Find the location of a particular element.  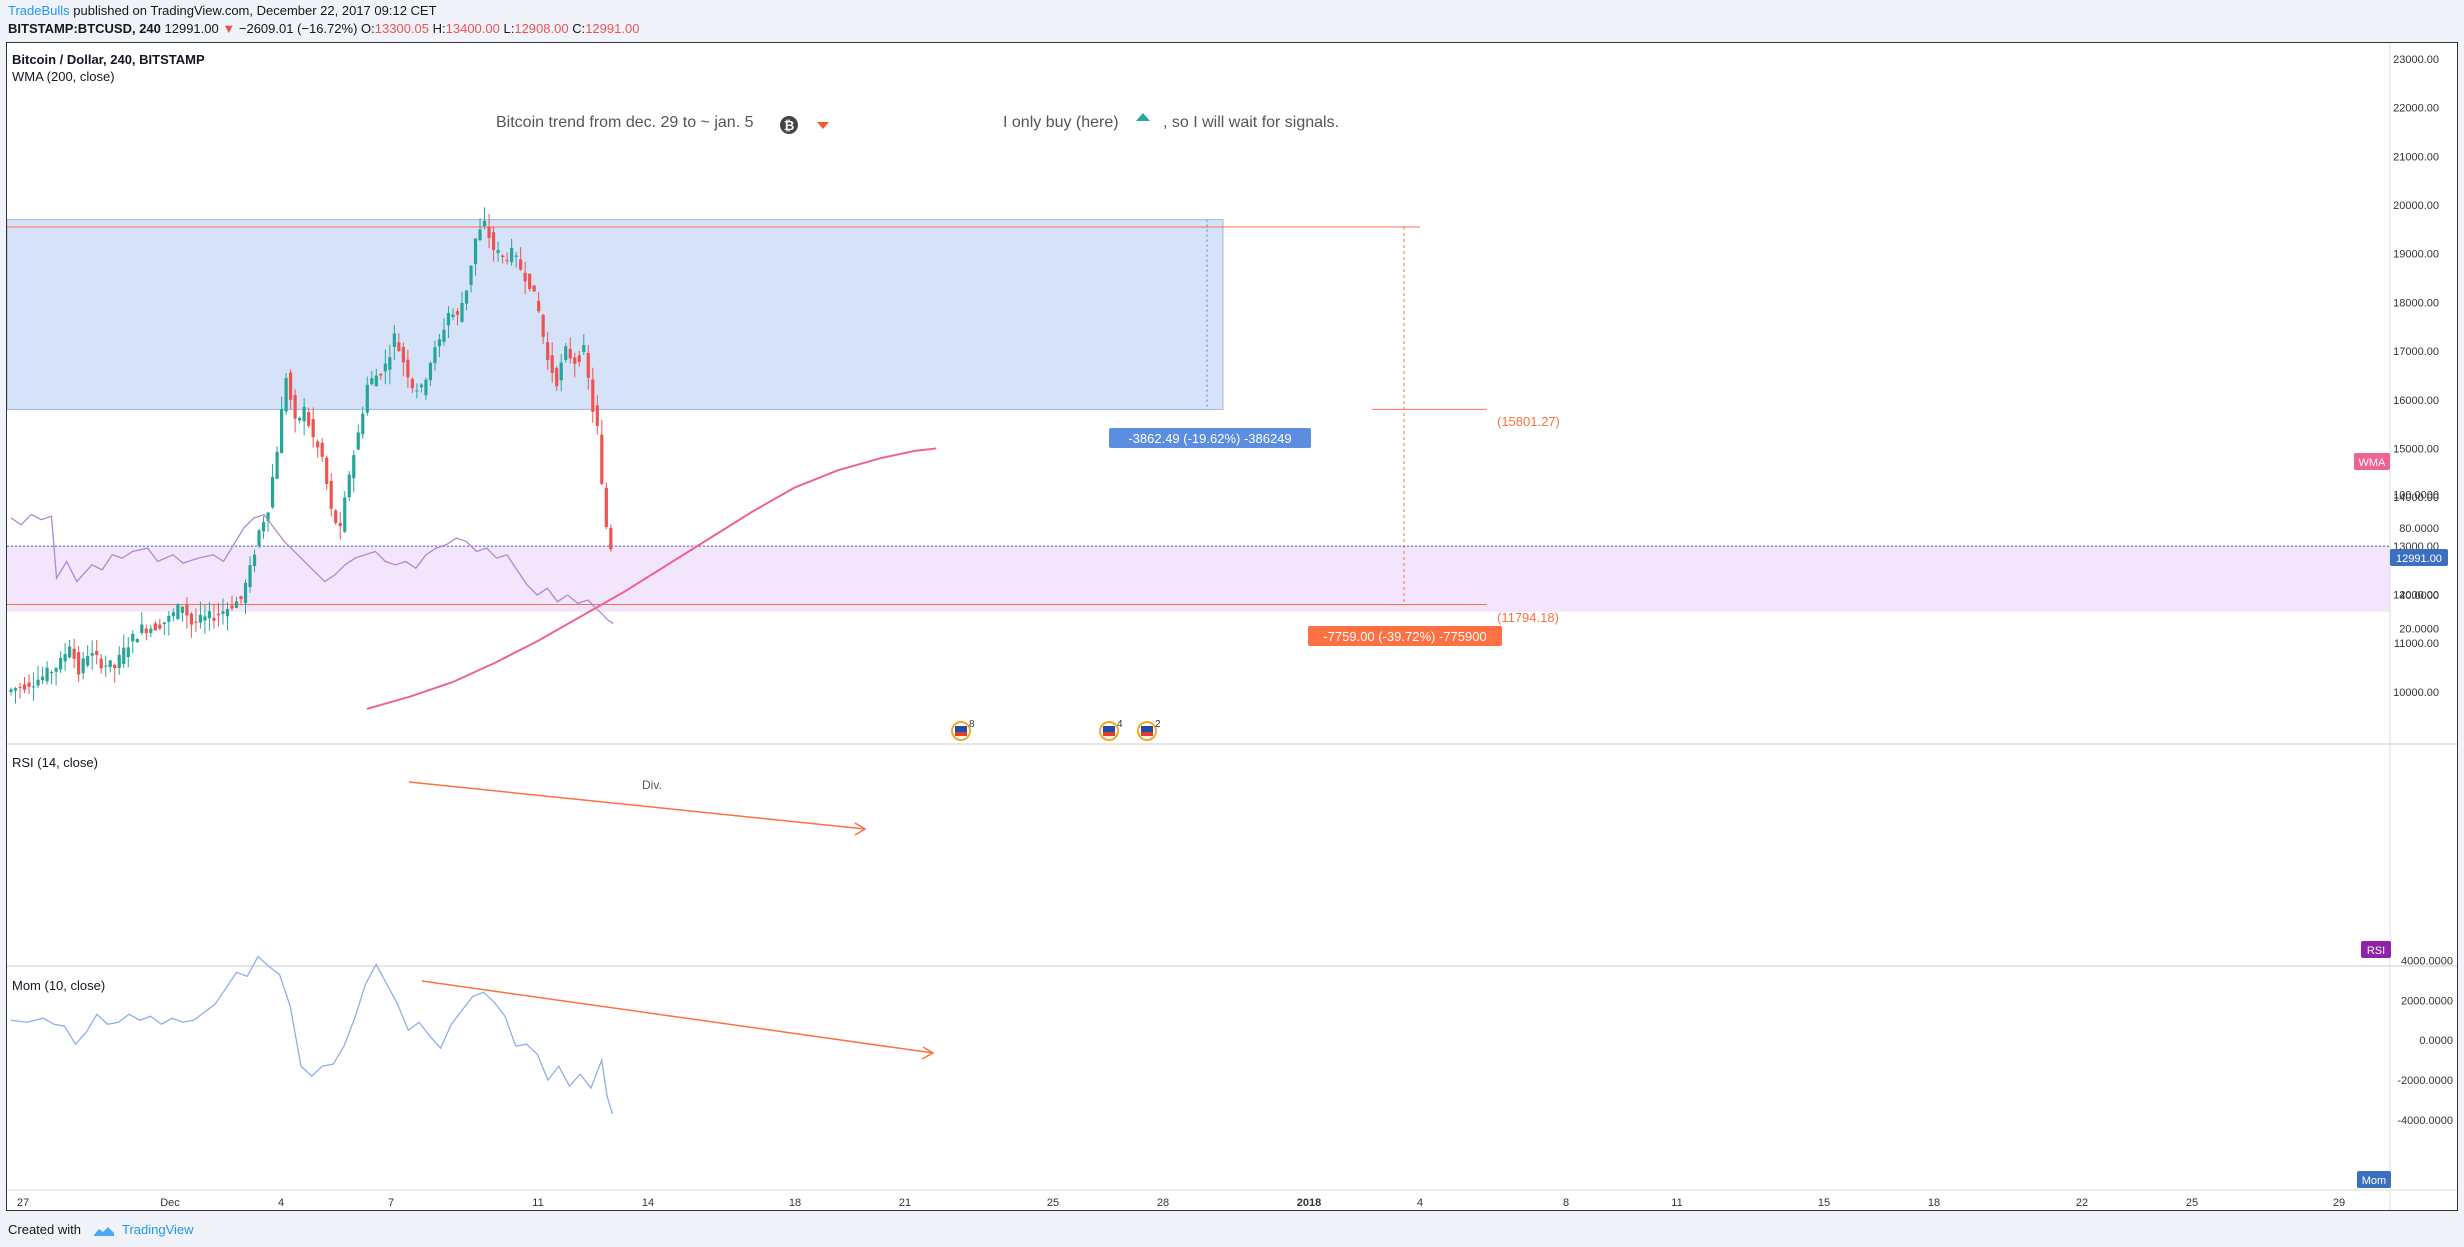

divergence-label: Div. is located at coordinates (652, 785).